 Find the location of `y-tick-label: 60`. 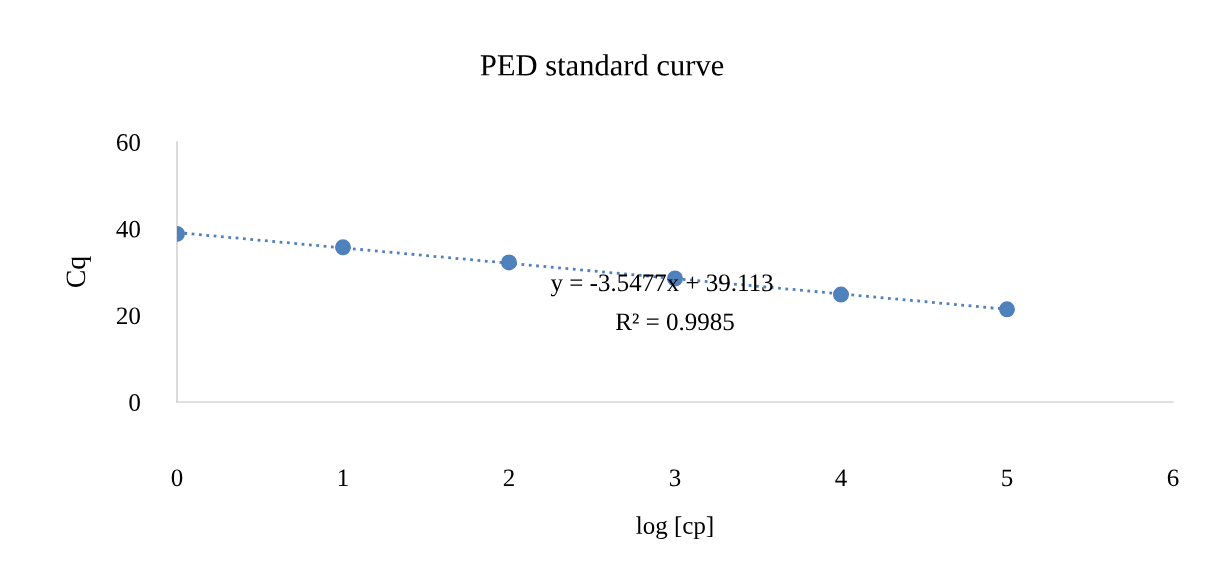

y-tick-label: 60 is located at coordinates (128, 142).